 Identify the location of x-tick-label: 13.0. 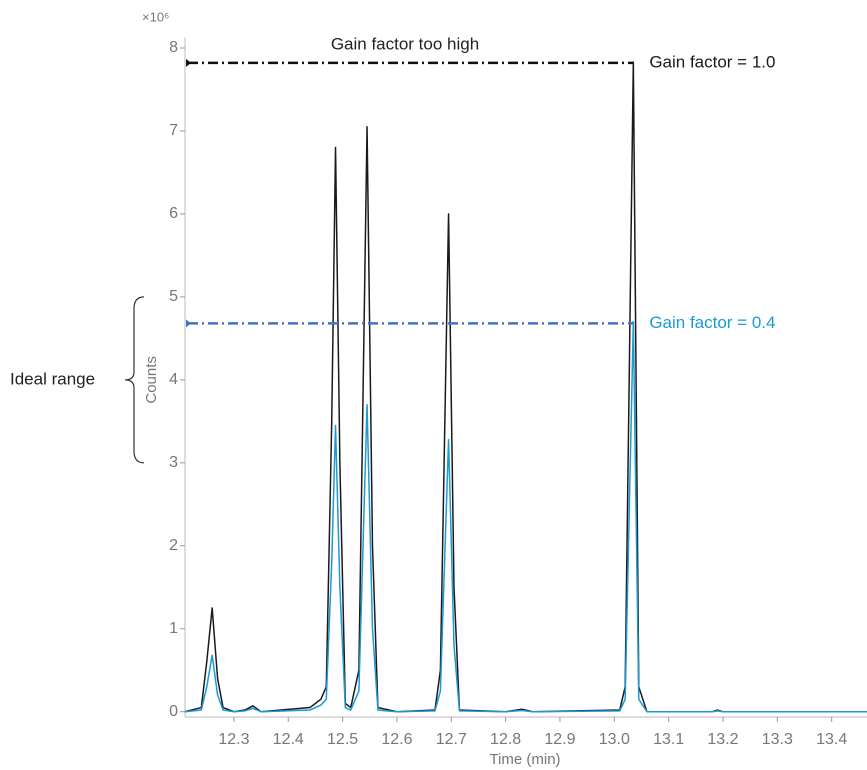
(614, 739).